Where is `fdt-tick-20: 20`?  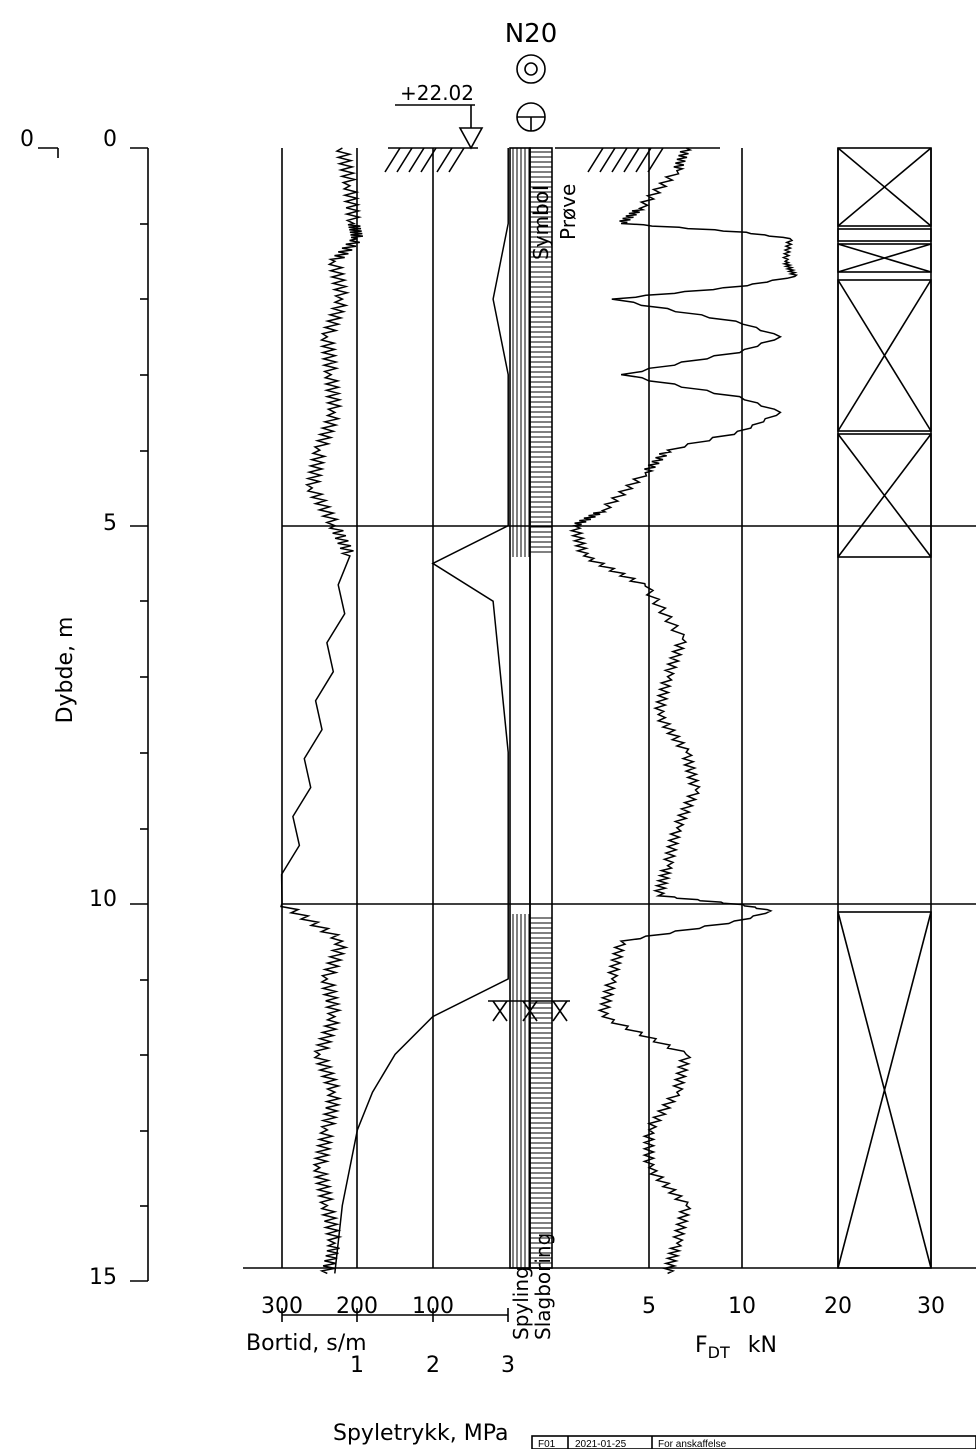 fdt-tick-20: 20 is located at coordinates (838, 1306).